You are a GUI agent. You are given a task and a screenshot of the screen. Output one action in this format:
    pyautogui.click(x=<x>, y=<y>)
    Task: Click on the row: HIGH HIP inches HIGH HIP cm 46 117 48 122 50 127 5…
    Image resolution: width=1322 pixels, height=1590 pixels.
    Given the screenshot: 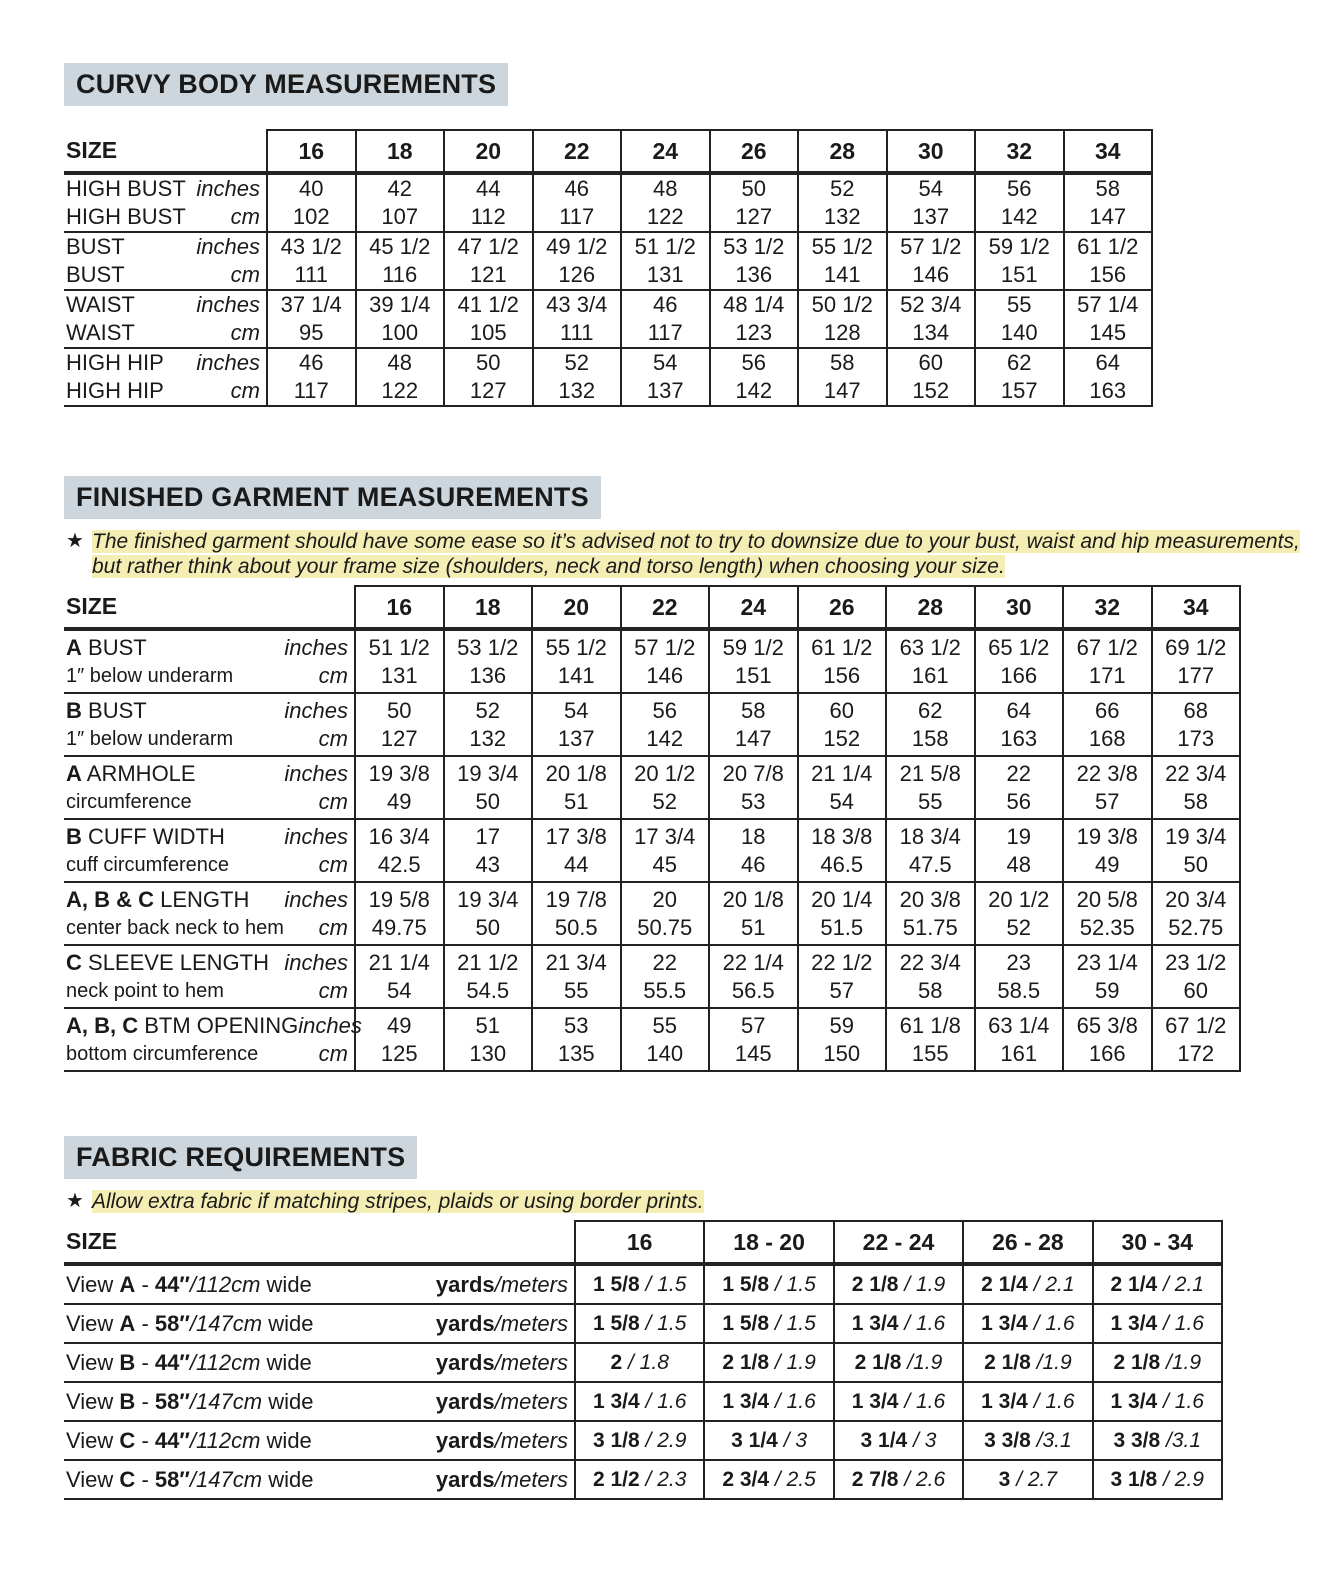 What is the action you would take?
    pyautogui.click(x=608, y=377)
    